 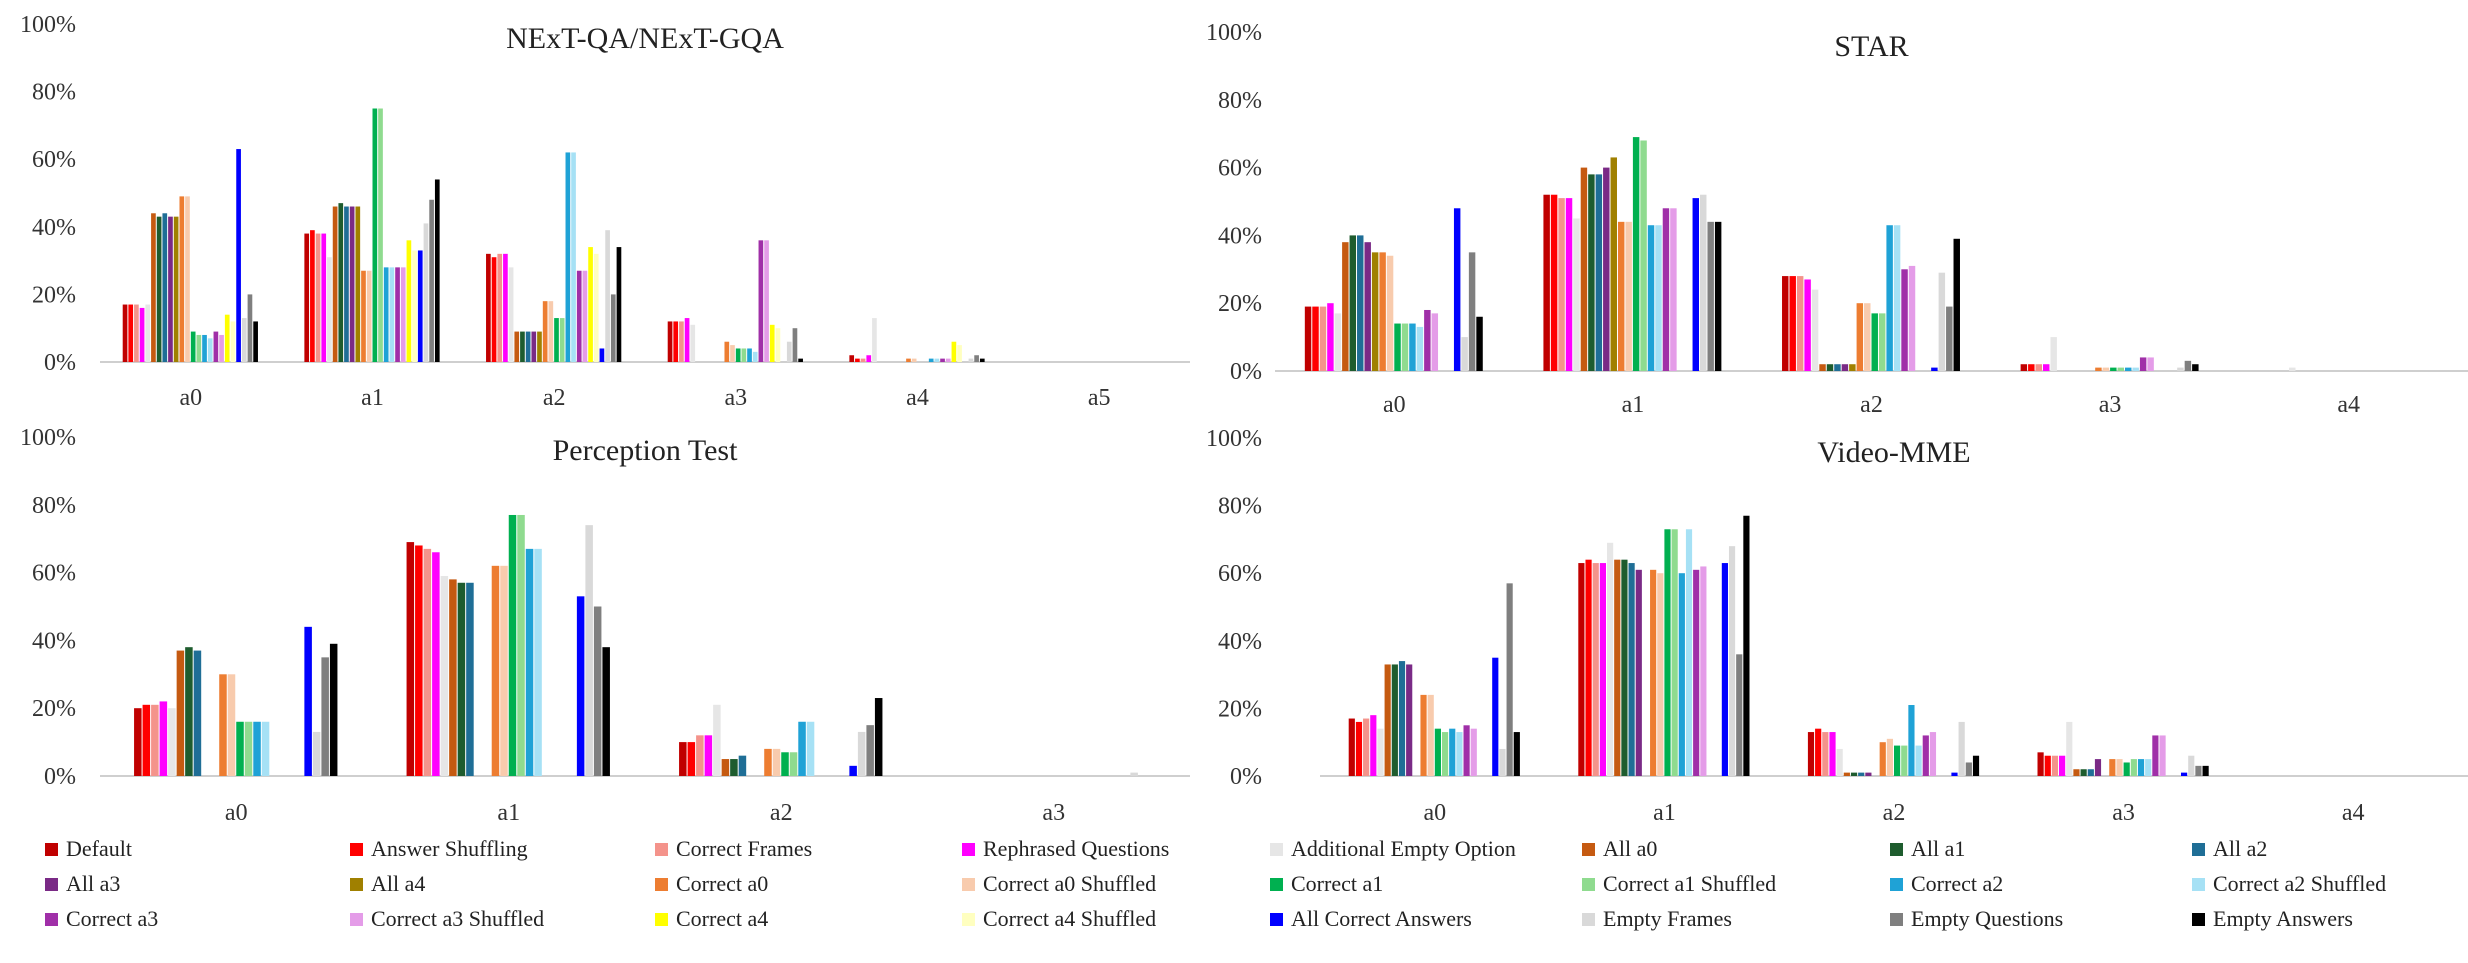 What do you see at coordinates (1630, 848) in the screenshot?
I see `legend-label: All a0` at bounding box center [1630, 848].